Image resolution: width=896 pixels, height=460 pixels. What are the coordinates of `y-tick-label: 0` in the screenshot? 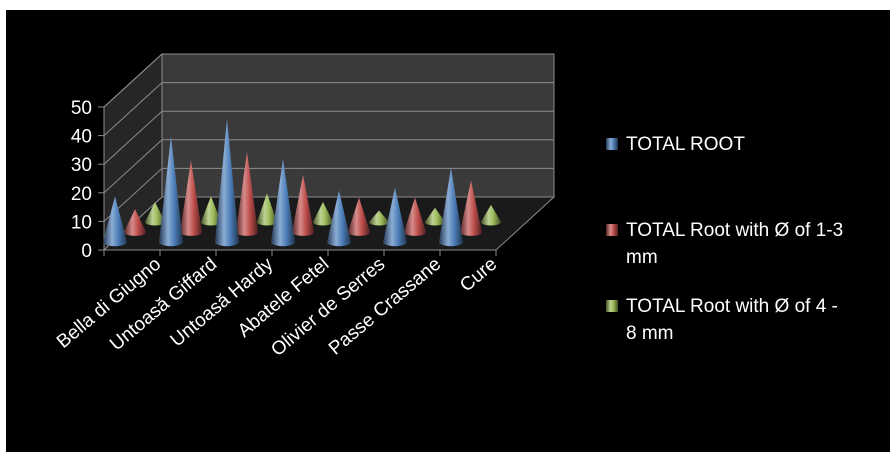 It's located at (86, 251).